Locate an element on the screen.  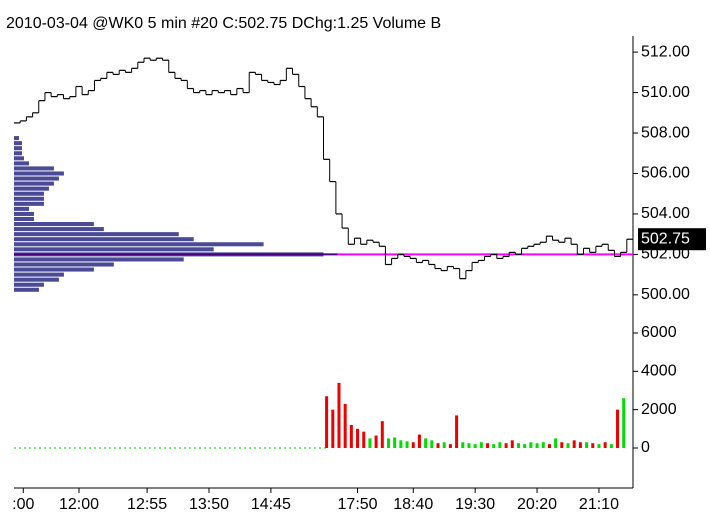
last-price-label: 502.75 is located at coordinates (665, 238).